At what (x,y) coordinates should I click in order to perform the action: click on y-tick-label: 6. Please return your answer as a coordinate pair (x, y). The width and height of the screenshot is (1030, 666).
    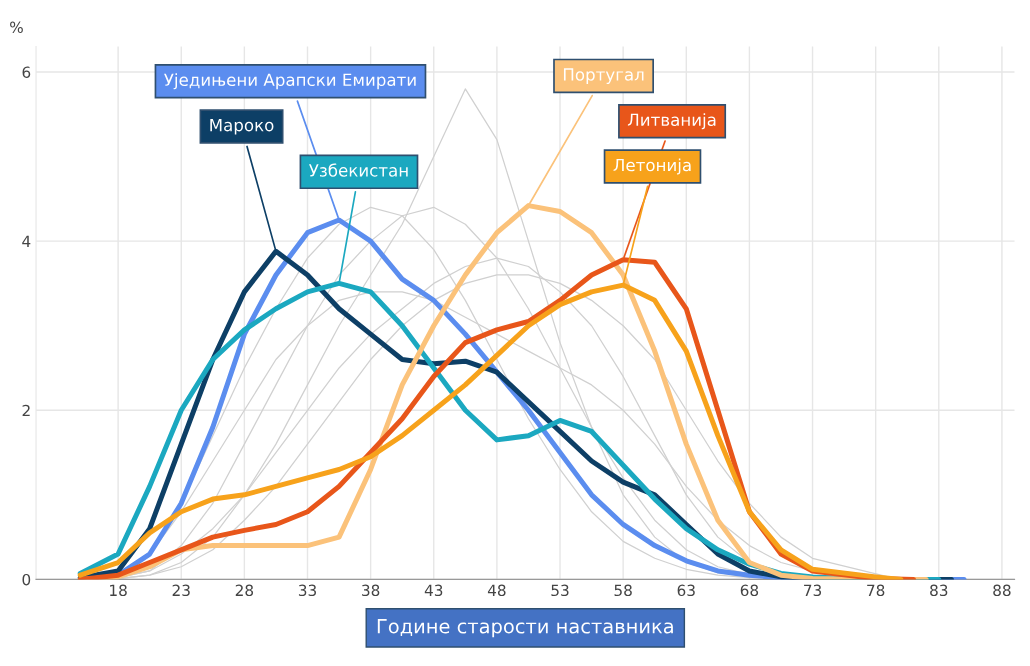
    Looking at the image, I should click on (26, 72).